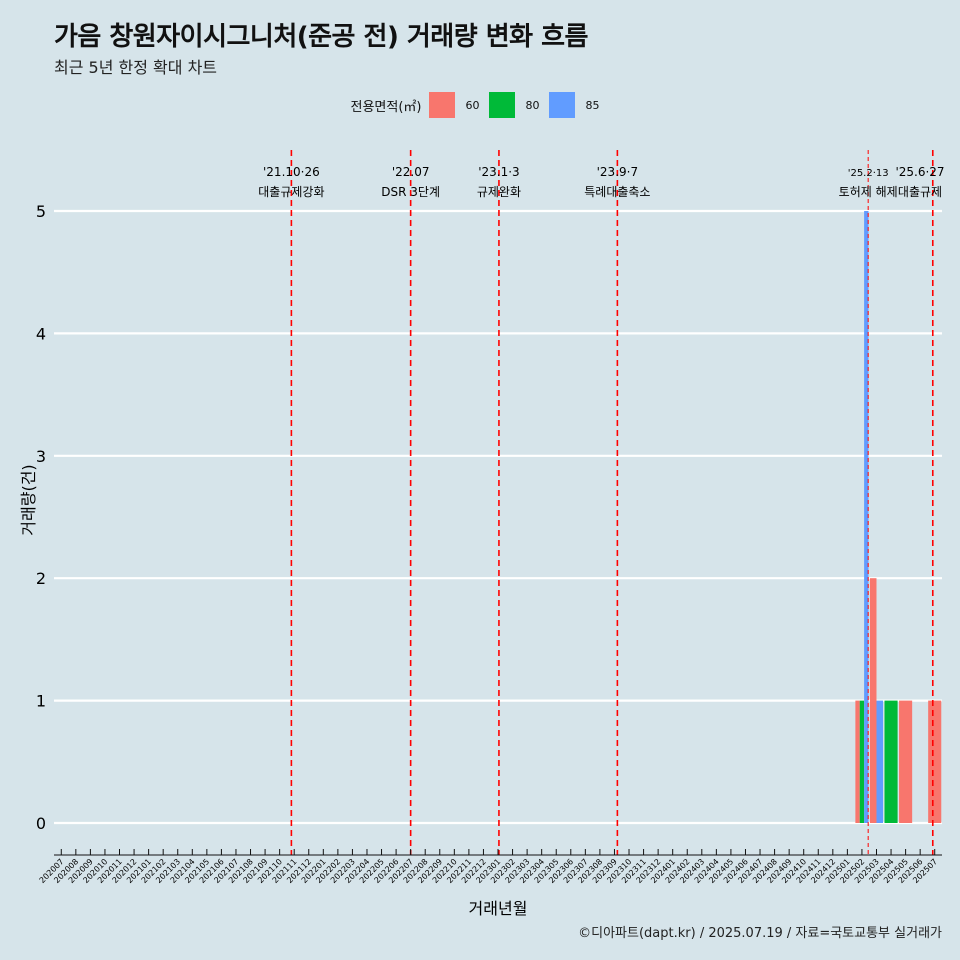 Image resolution: width=960 pixels, height=960 pixels. Describe the element at coordinates (592, 105) in the screenshot. I see `legend-label-85: 85` at that location.